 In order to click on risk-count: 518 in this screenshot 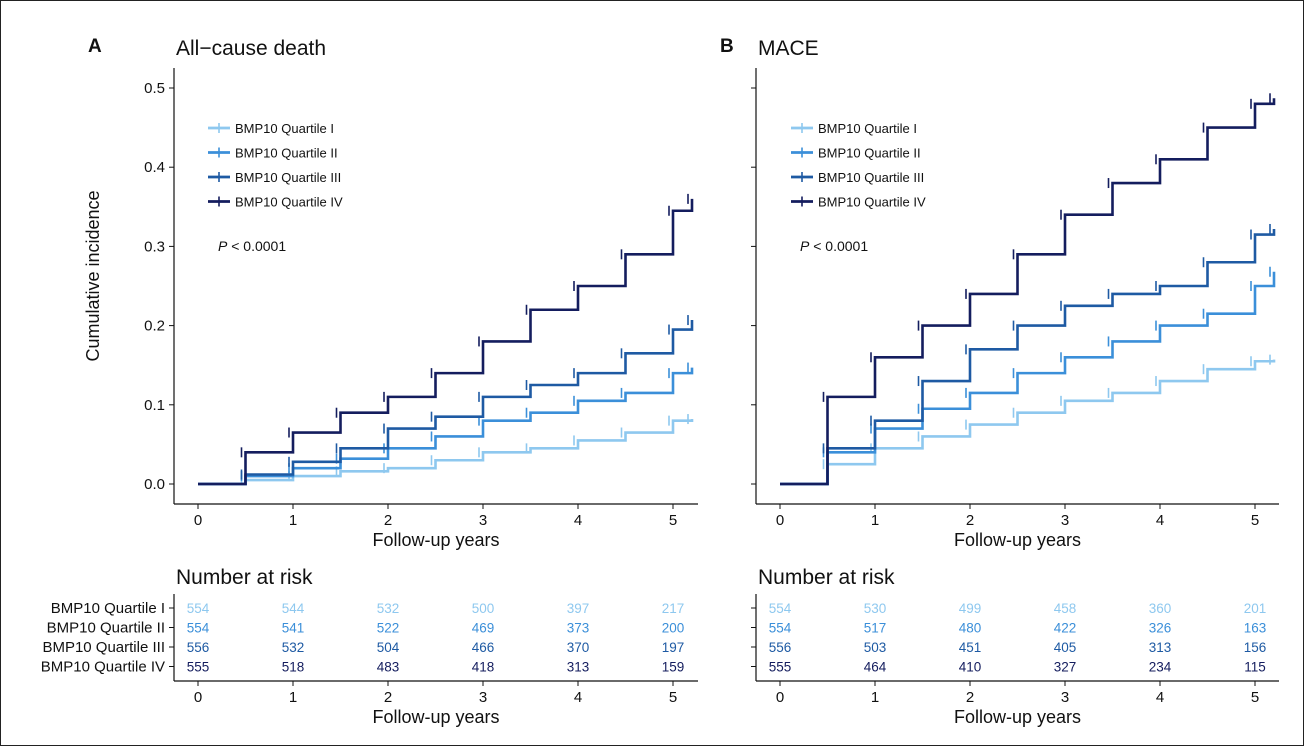, I will do `click(293, 667)`.